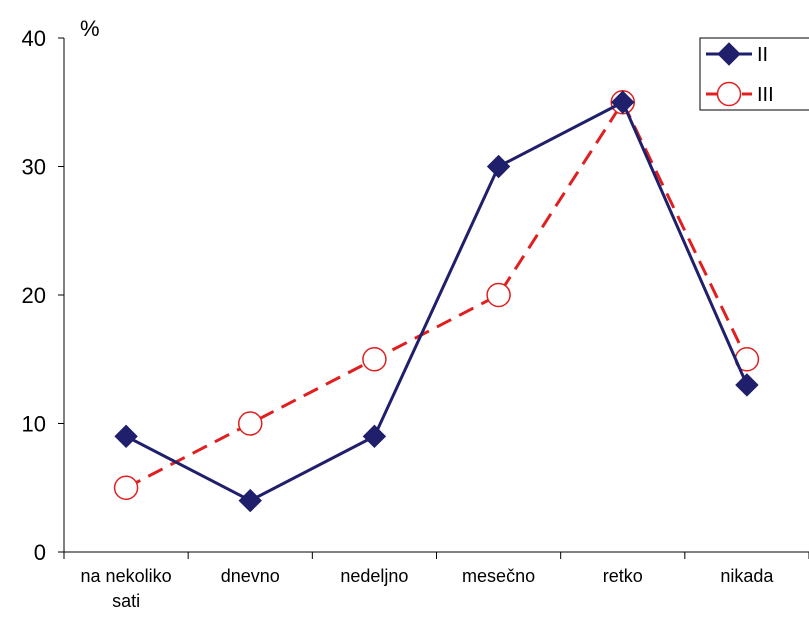 The image size is (809, 624). Describe the element at coordinates (34, 38) in the screenshot. I see `y-tick-label: 40` at that location.